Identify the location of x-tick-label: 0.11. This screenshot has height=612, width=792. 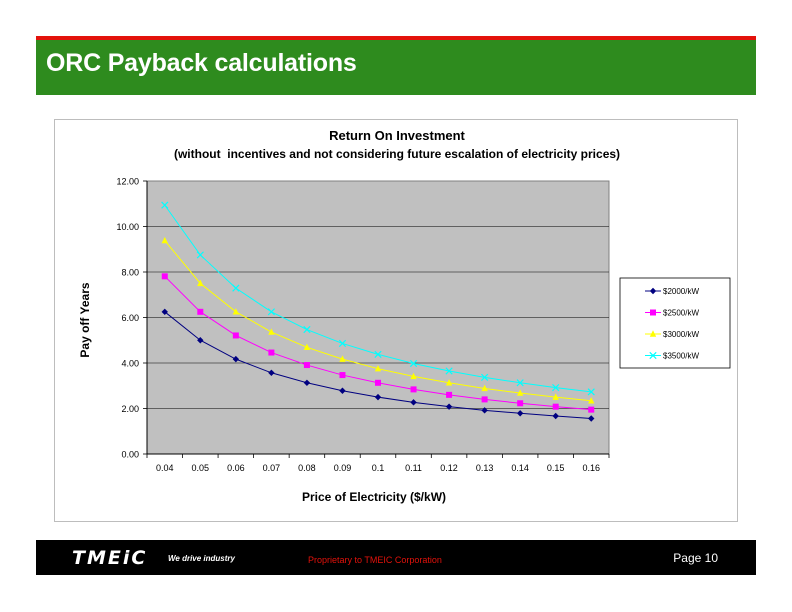
(413, 468).